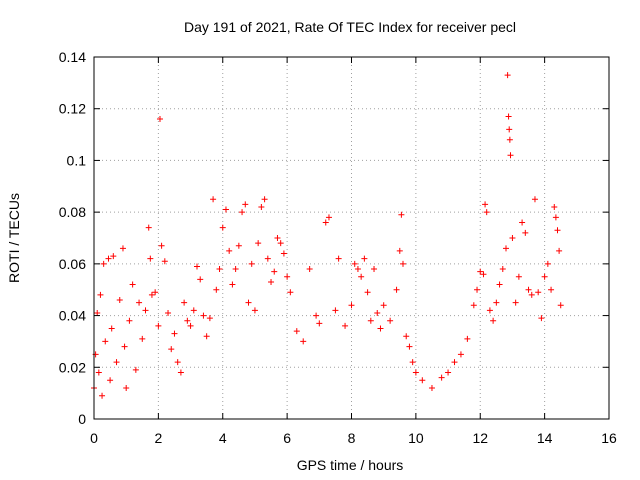 Image resolution: width=640 pixels, height=480 pixels. What do you see at coordinates (223, 438) in the screenshot?
I see `x-tick-label: 4` at bounding box center [223, 438].